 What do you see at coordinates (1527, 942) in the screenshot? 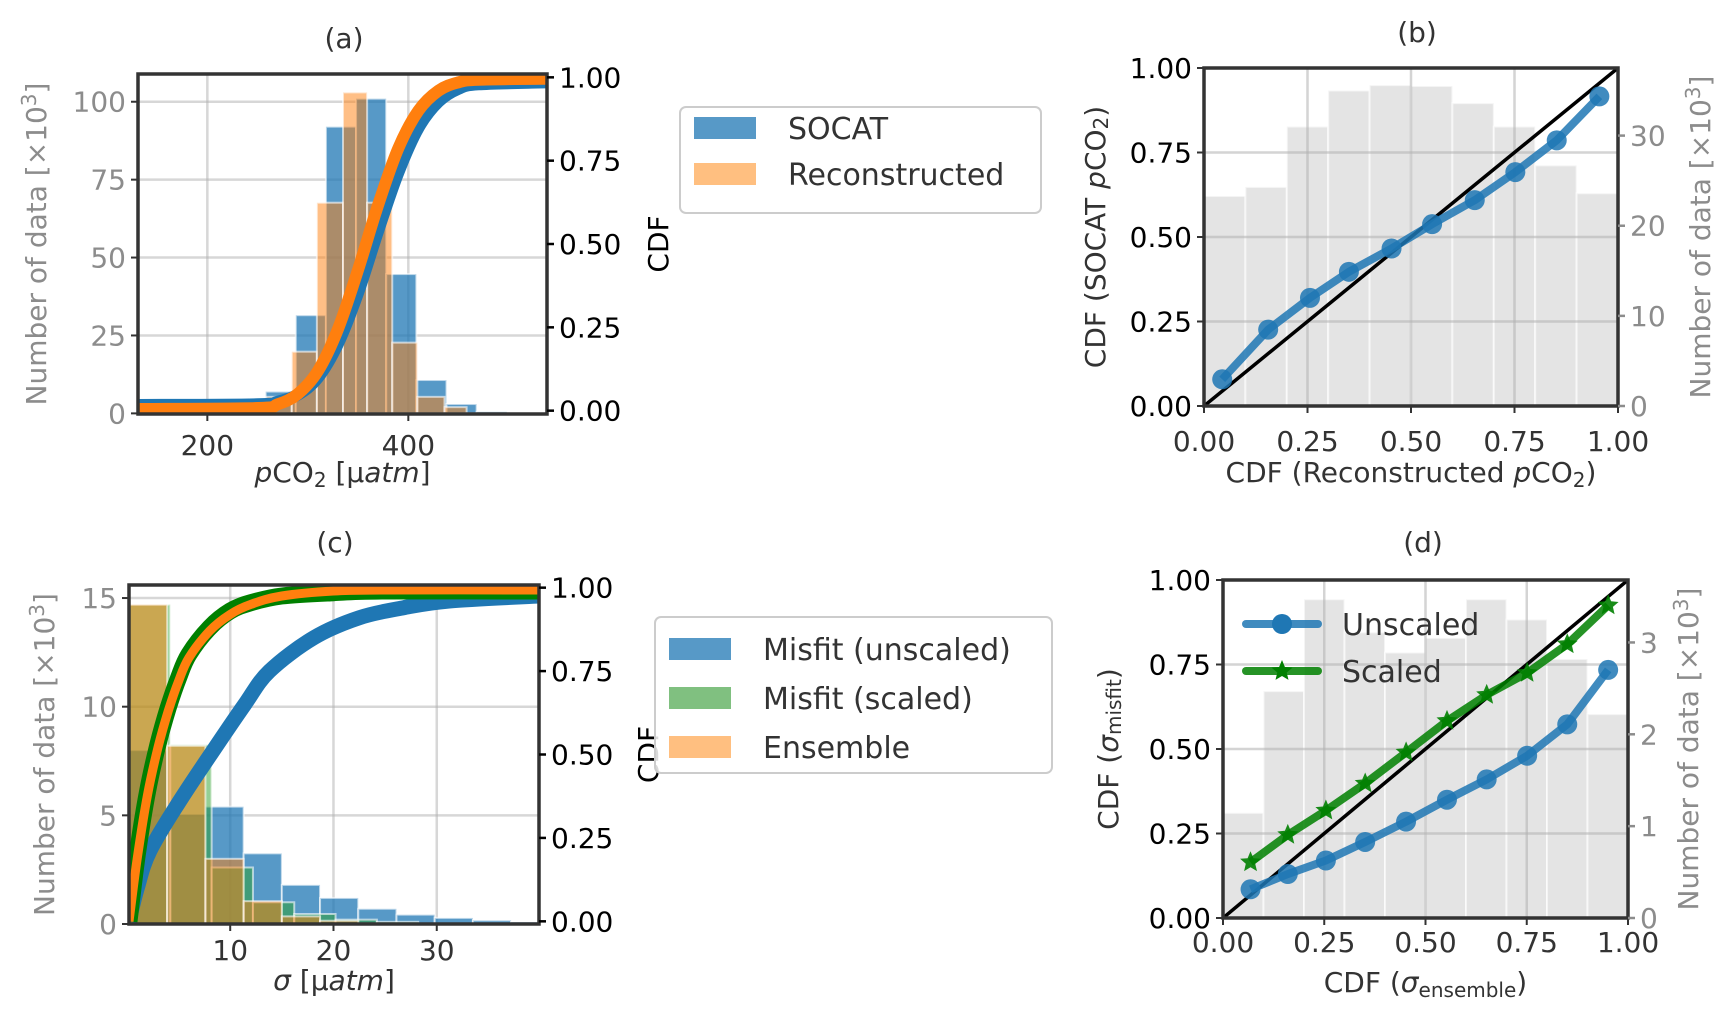
I see `x-tick-label: 0.75` at bounding box center [1527, 942].